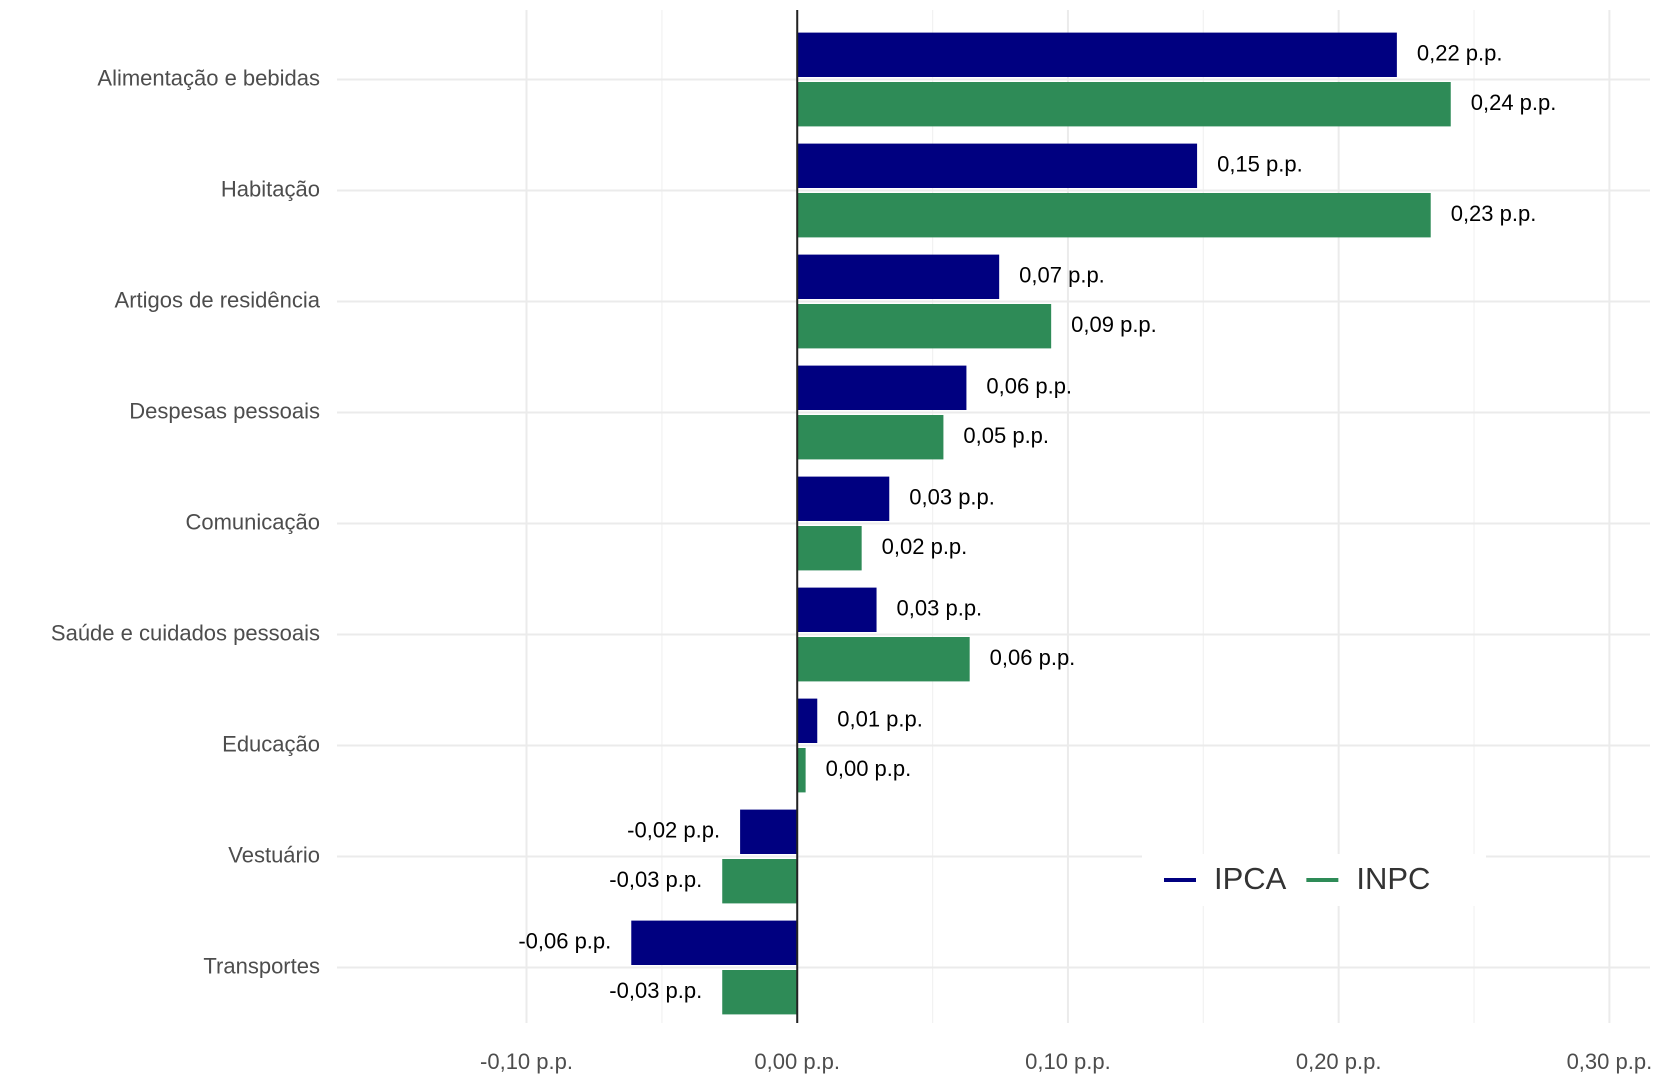 This screenshot has height=1077, width=1658. What do you see at coordinates (564, 941) in the screenshot?
I see `value-label: -0,06 p.p.` at bounding box center [564, 941].